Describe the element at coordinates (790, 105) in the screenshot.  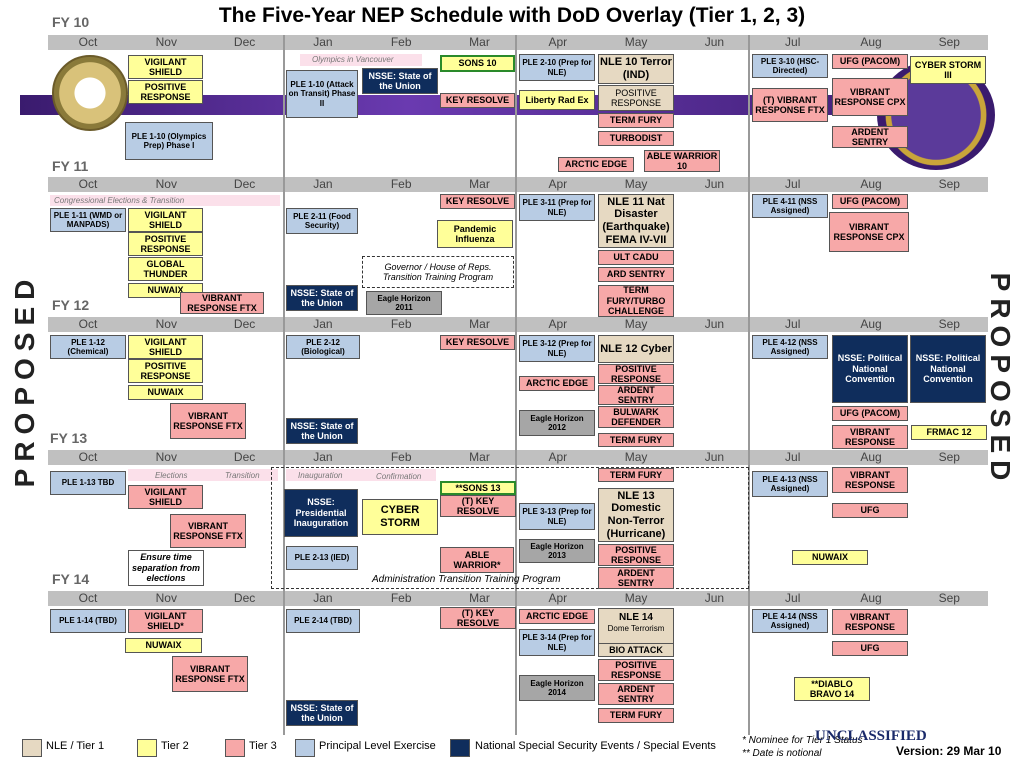
I see `event-vibrant-response-ftx: (T) VIBRANT RESPONSE FTX` at that location.